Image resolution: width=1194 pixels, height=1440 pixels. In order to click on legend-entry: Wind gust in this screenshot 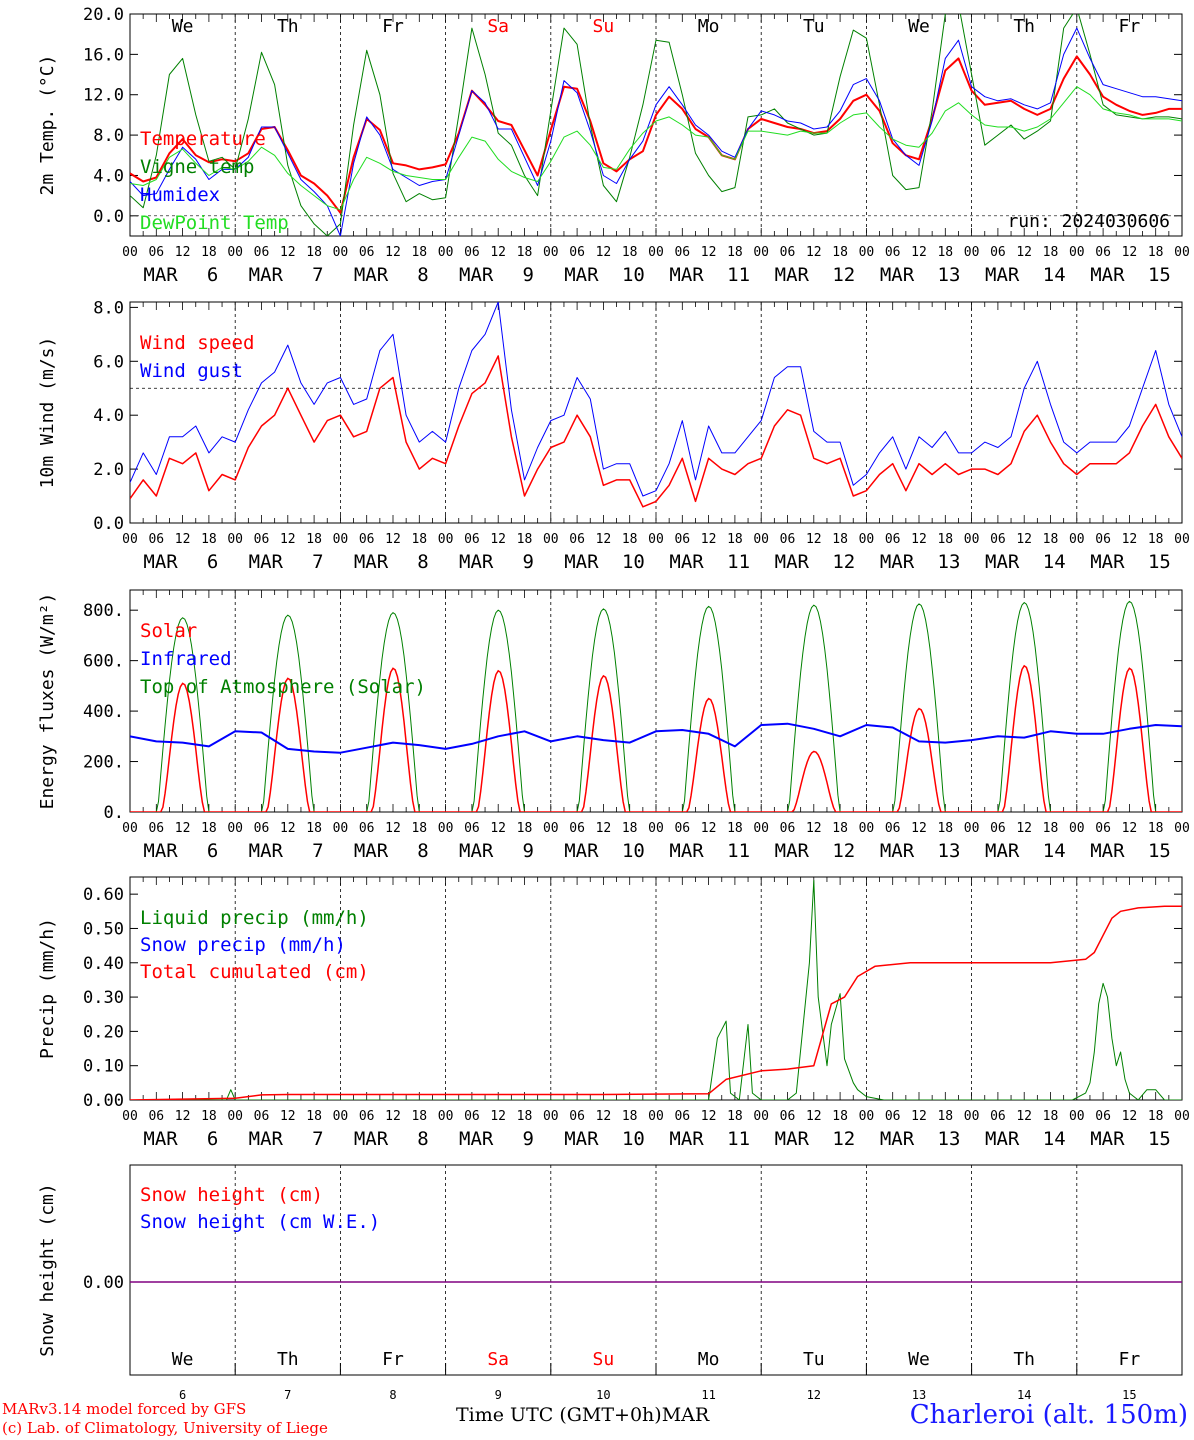, I will do `click(191, 371)`.